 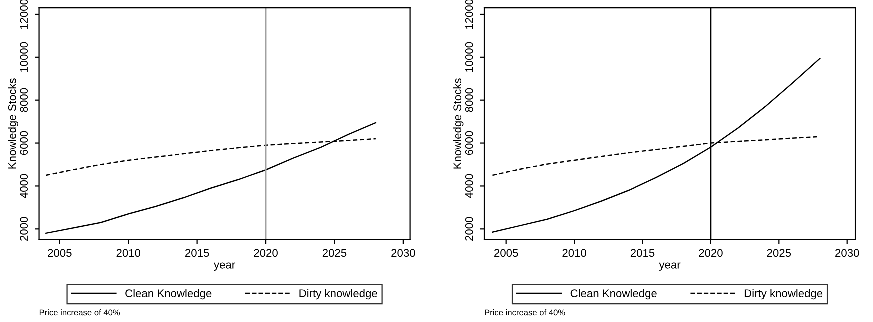 I want to click on line-series, so click(x=211, y=178).